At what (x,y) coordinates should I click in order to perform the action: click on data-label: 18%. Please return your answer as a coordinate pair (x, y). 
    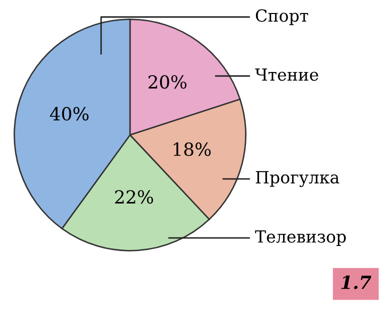
    Looking at the image, I should click on (192, 149).